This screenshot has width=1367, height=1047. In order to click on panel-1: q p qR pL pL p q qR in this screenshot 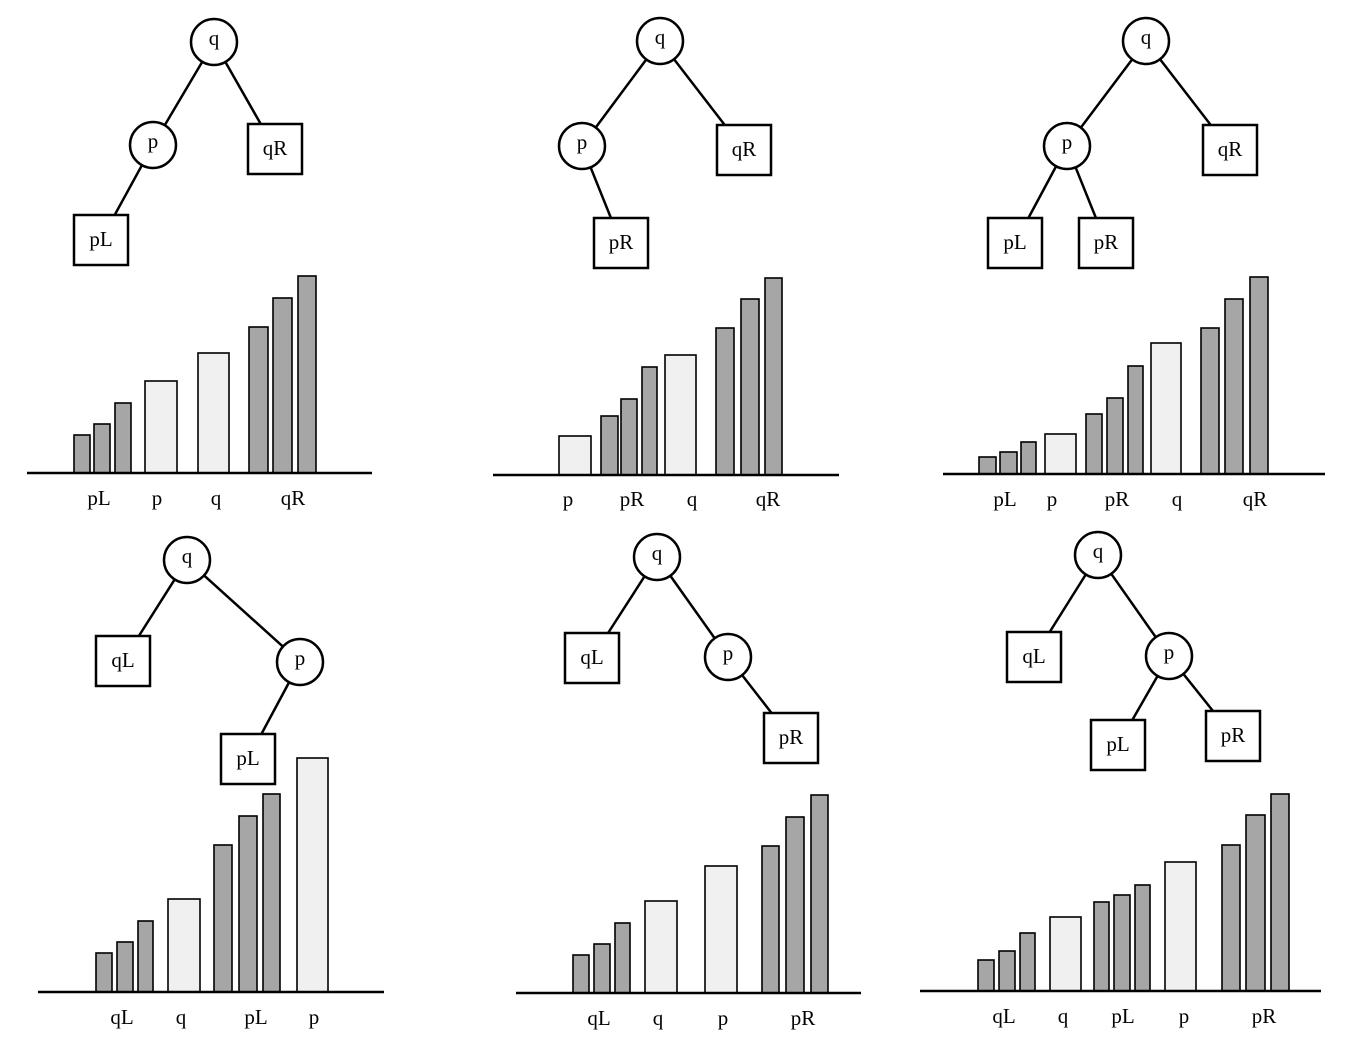, I will do `click(199, 263)`.